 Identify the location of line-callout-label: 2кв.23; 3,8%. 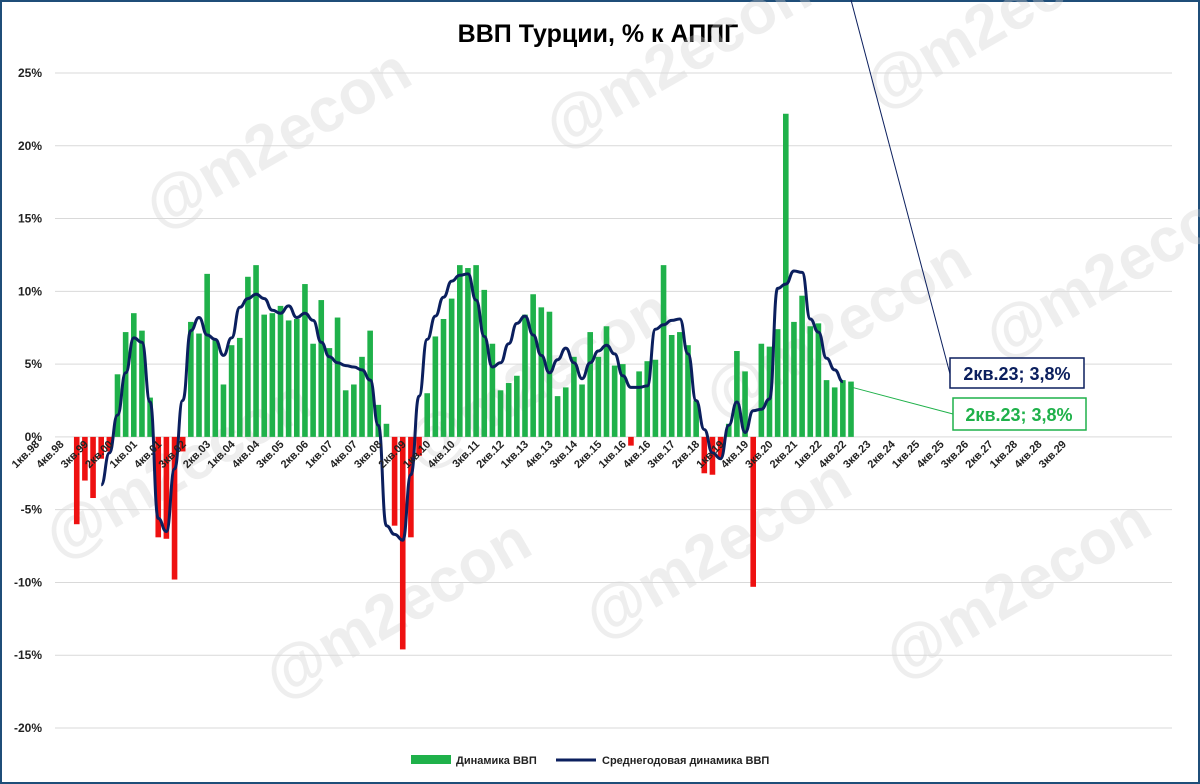
(1016, 374).